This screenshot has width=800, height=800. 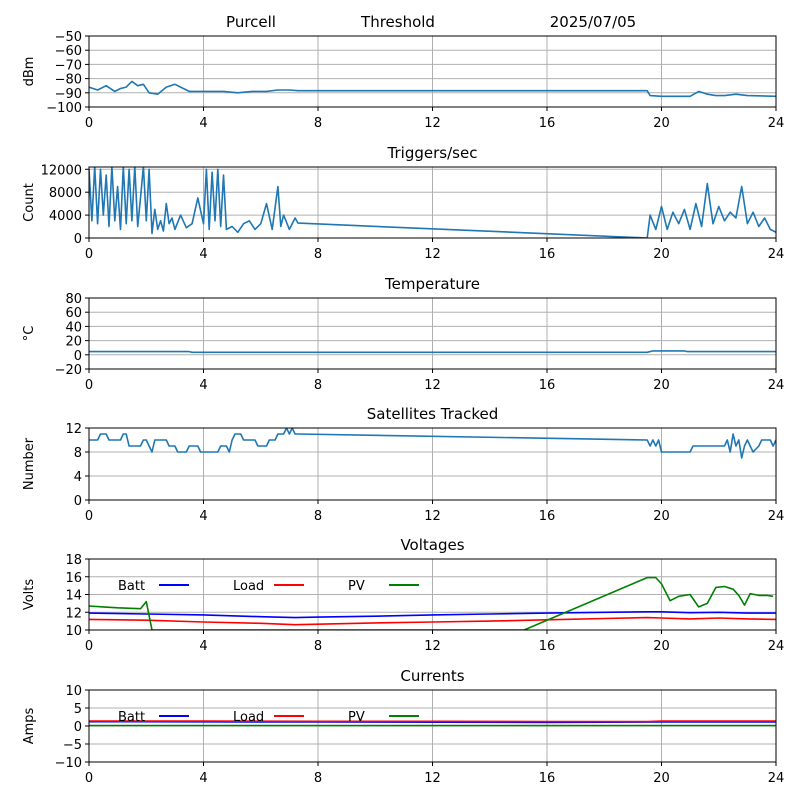 I want to click on station-name: Purcell, so click(x=251, y=22).